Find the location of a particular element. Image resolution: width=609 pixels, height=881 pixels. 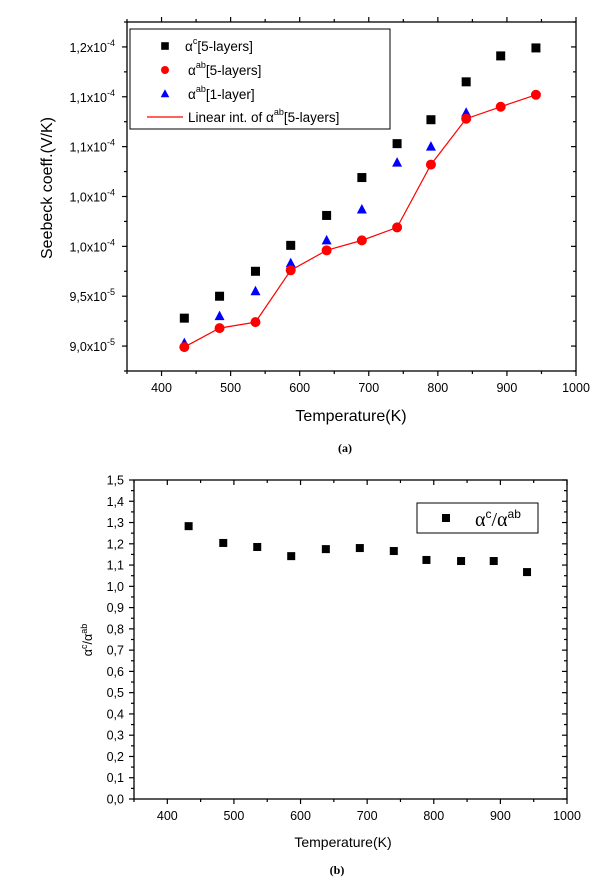

x-axis-title-b: Temperature(K) is located at coordinates (342, 842).